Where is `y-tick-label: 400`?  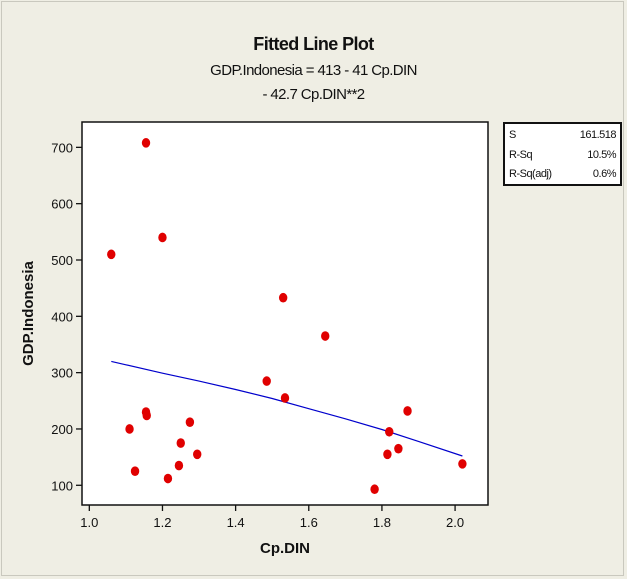
y-tick-label: 400 is located at coordinates (62, 316).